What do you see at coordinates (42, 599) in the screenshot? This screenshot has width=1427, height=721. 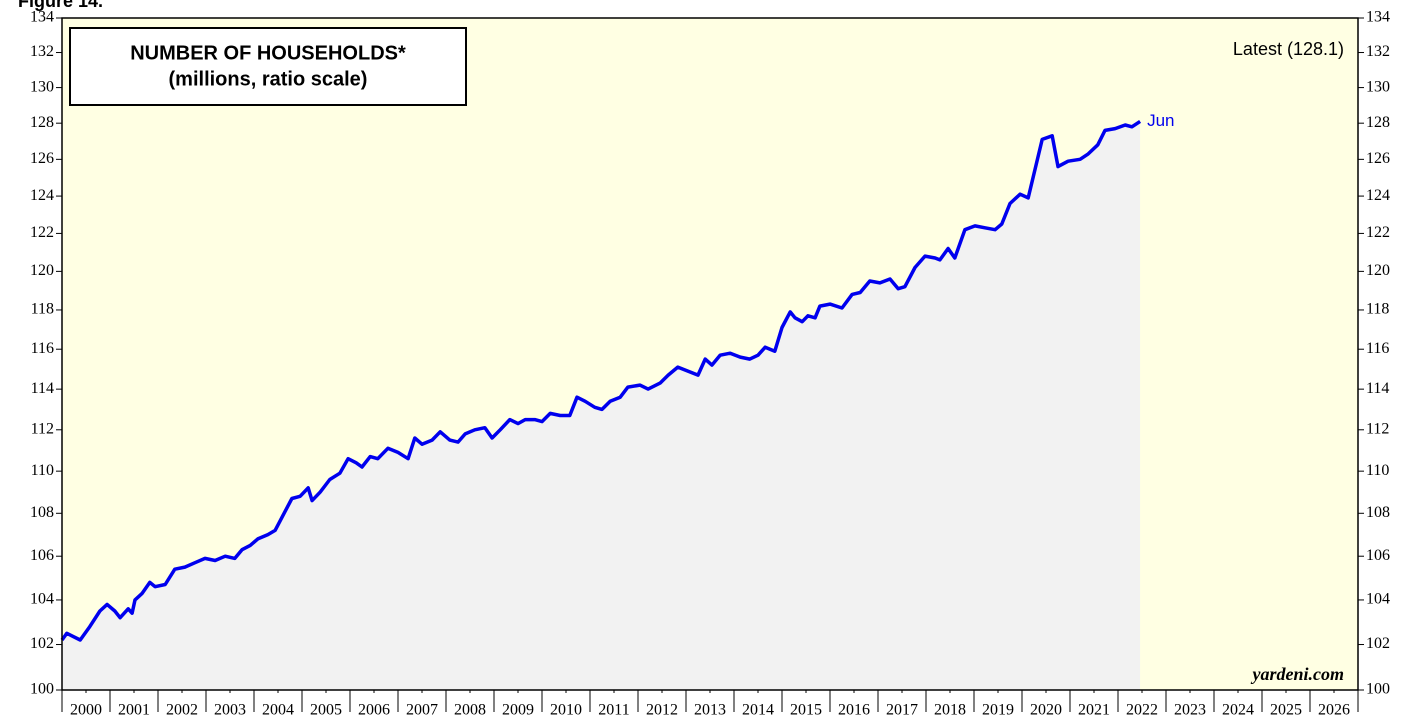 I see `y-tick-label: 104` at bounding box center [42, 599].